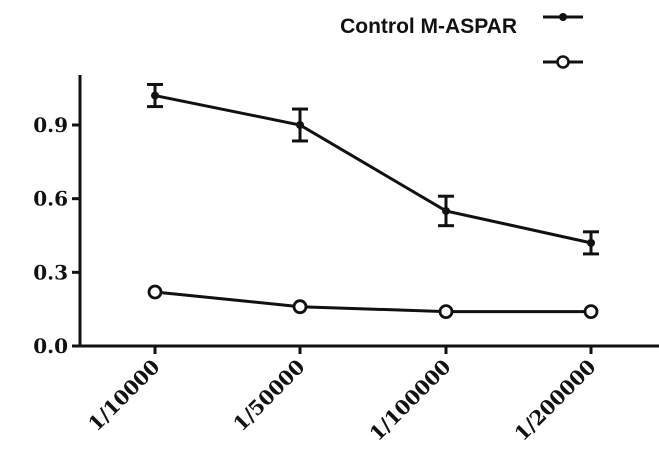 This screenshot has width=659, height=469. Describe the element at coordinates (555, 400) in the screenshot. I see `x-tick-label: 1/200000` at that location.